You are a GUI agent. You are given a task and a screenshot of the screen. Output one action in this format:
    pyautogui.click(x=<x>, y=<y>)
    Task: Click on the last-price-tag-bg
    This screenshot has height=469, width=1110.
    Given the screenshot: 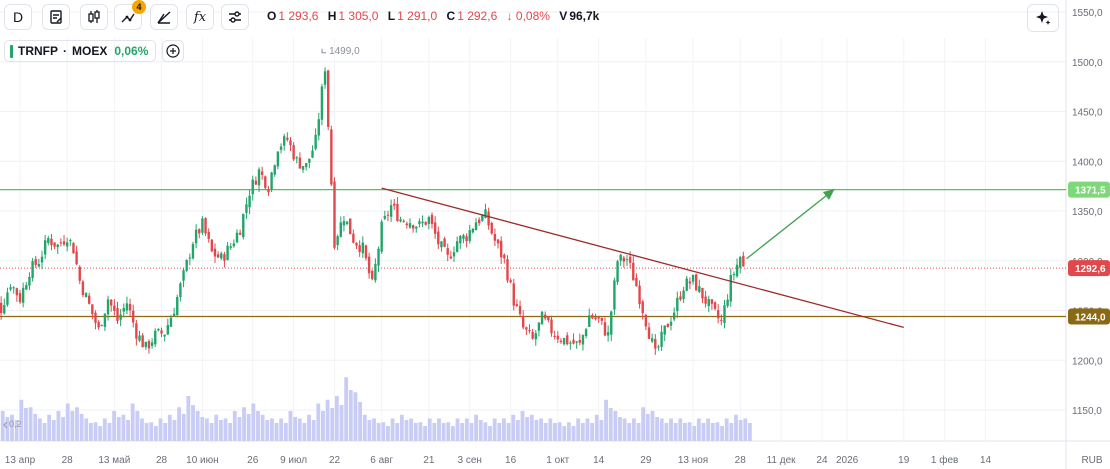 What is the action you would take?
    pyautogui.click(x=1089, y=268)
    